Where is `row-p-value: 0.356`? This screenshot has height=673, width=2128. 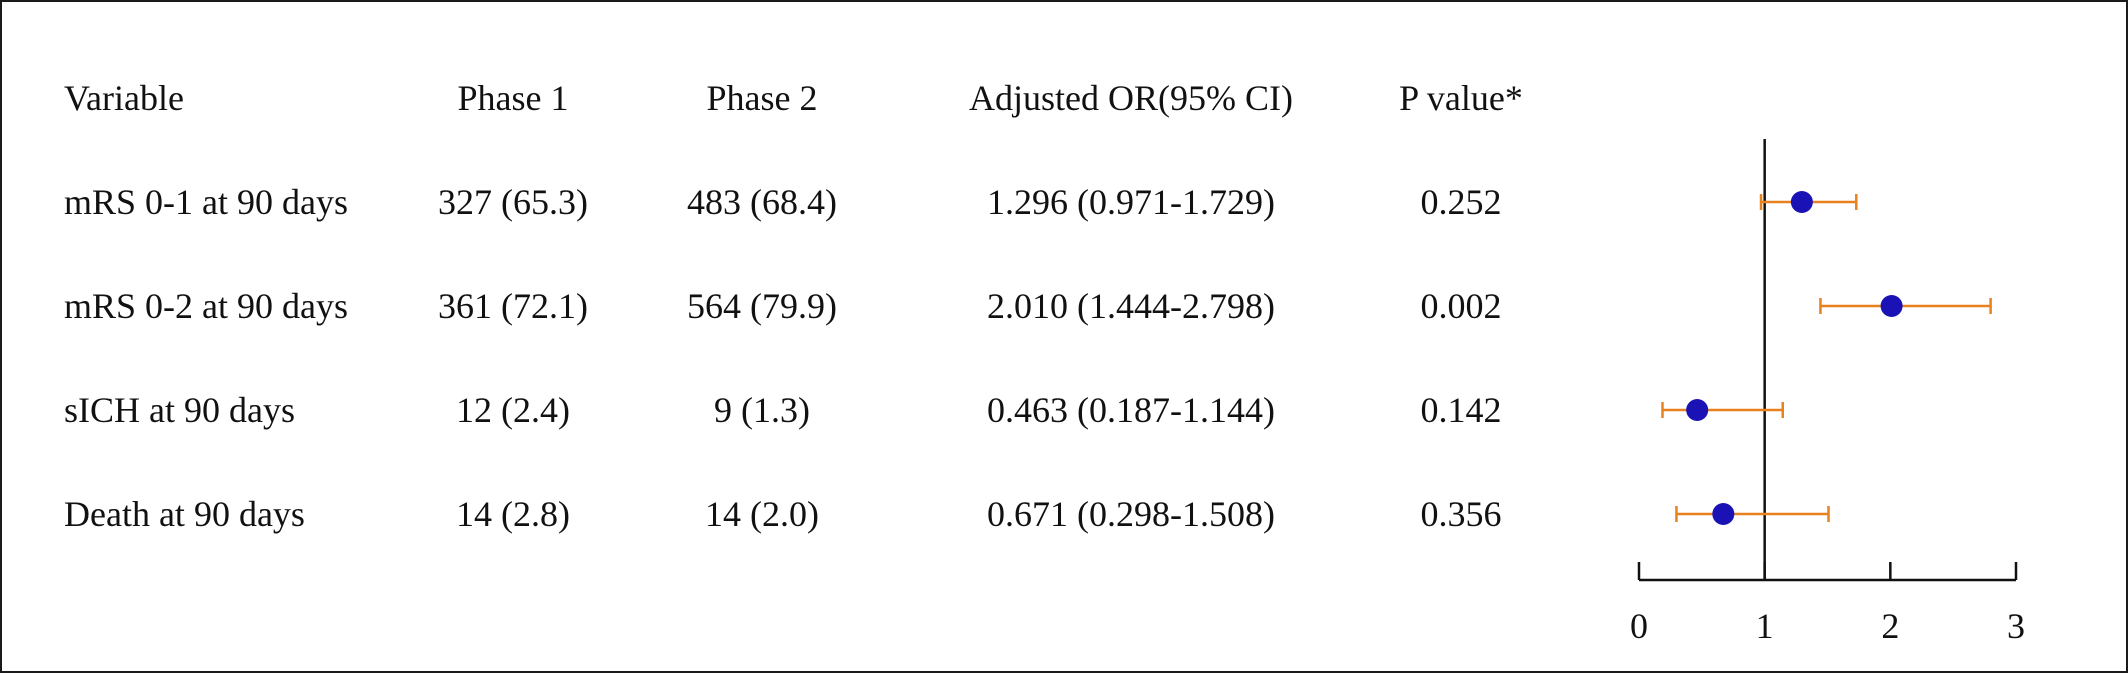 row-p-value: 0.356 is located at coordinates (1461, 514).